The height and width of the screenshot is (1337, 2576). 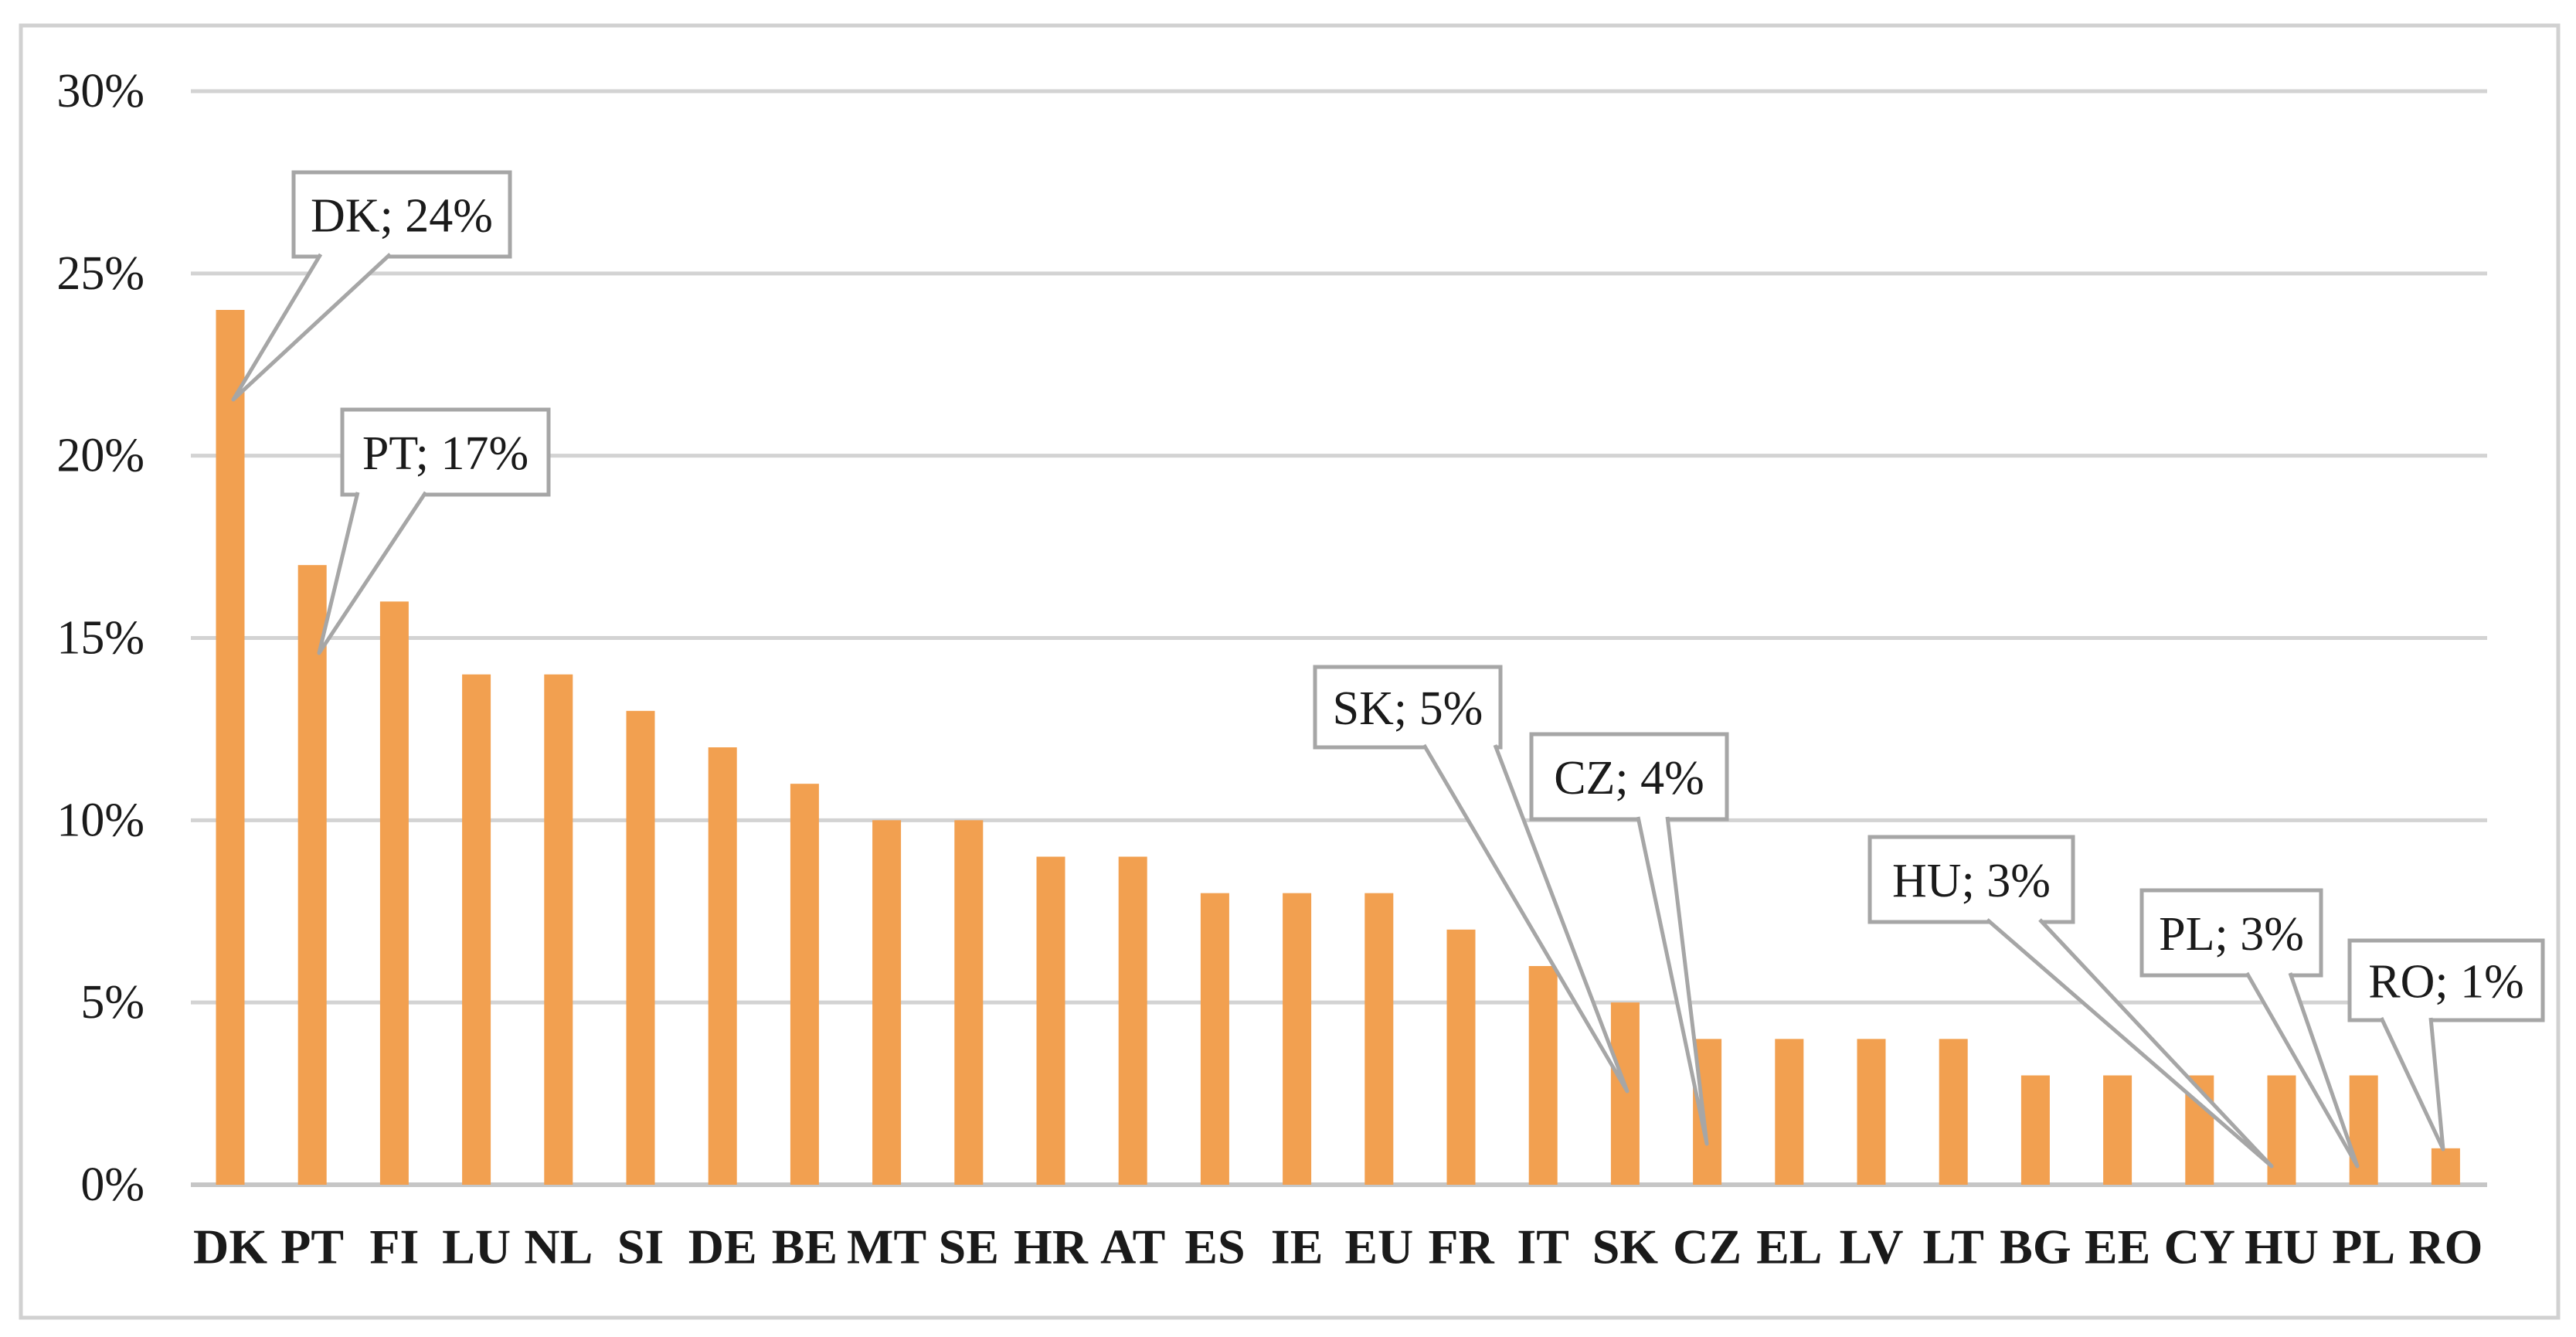 I want to click on x-label-ES: ES, so click(x=1214, y=1247).